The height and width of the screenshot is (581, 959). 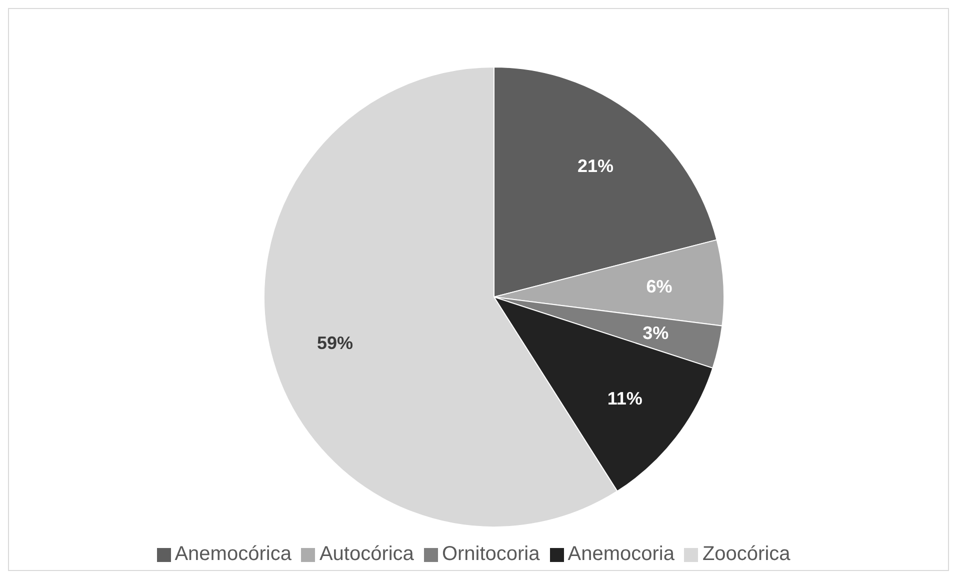 What do you see at coordinates (621, 554) in the screenshot?
I see `legend-label: Anemocoria` at bounding box center [621, 554].